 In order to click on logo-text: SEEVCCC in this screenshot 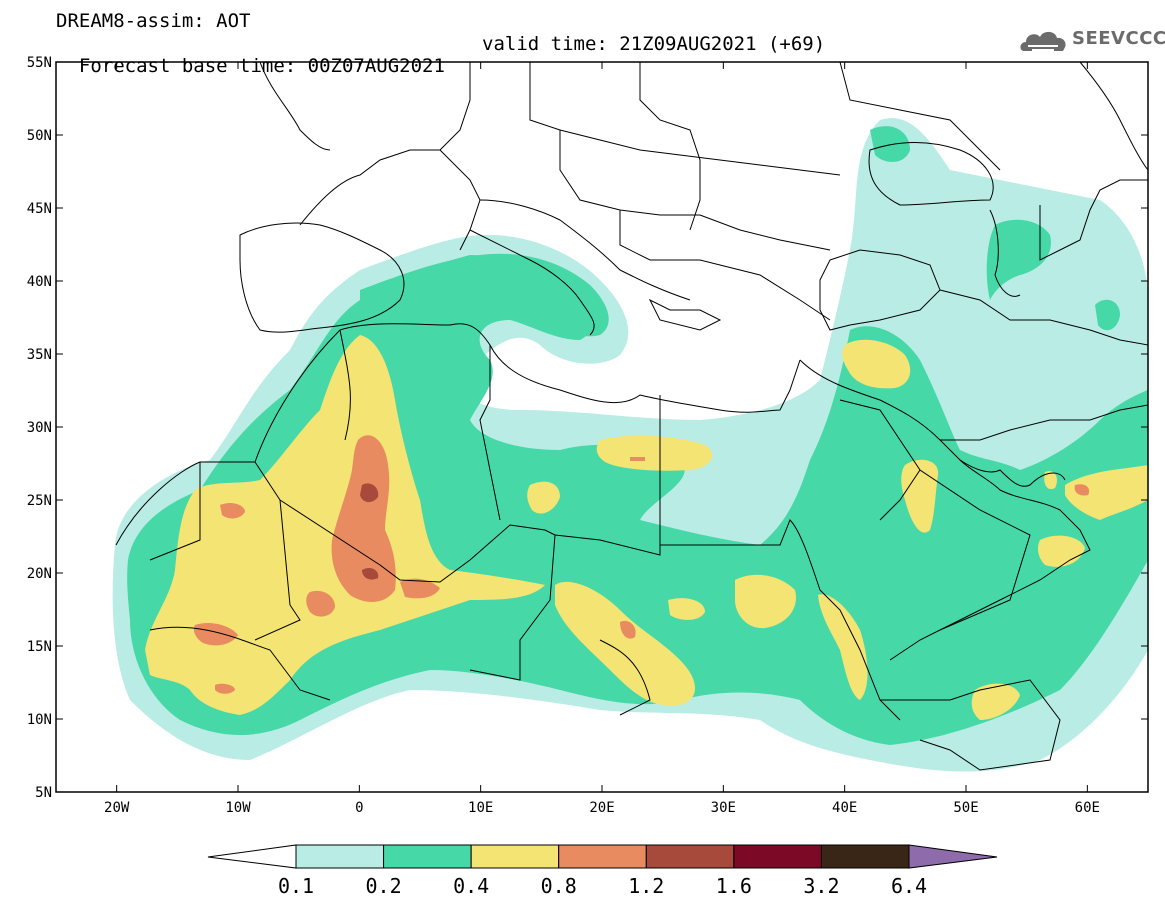, I will do `click(1118, 38)`.